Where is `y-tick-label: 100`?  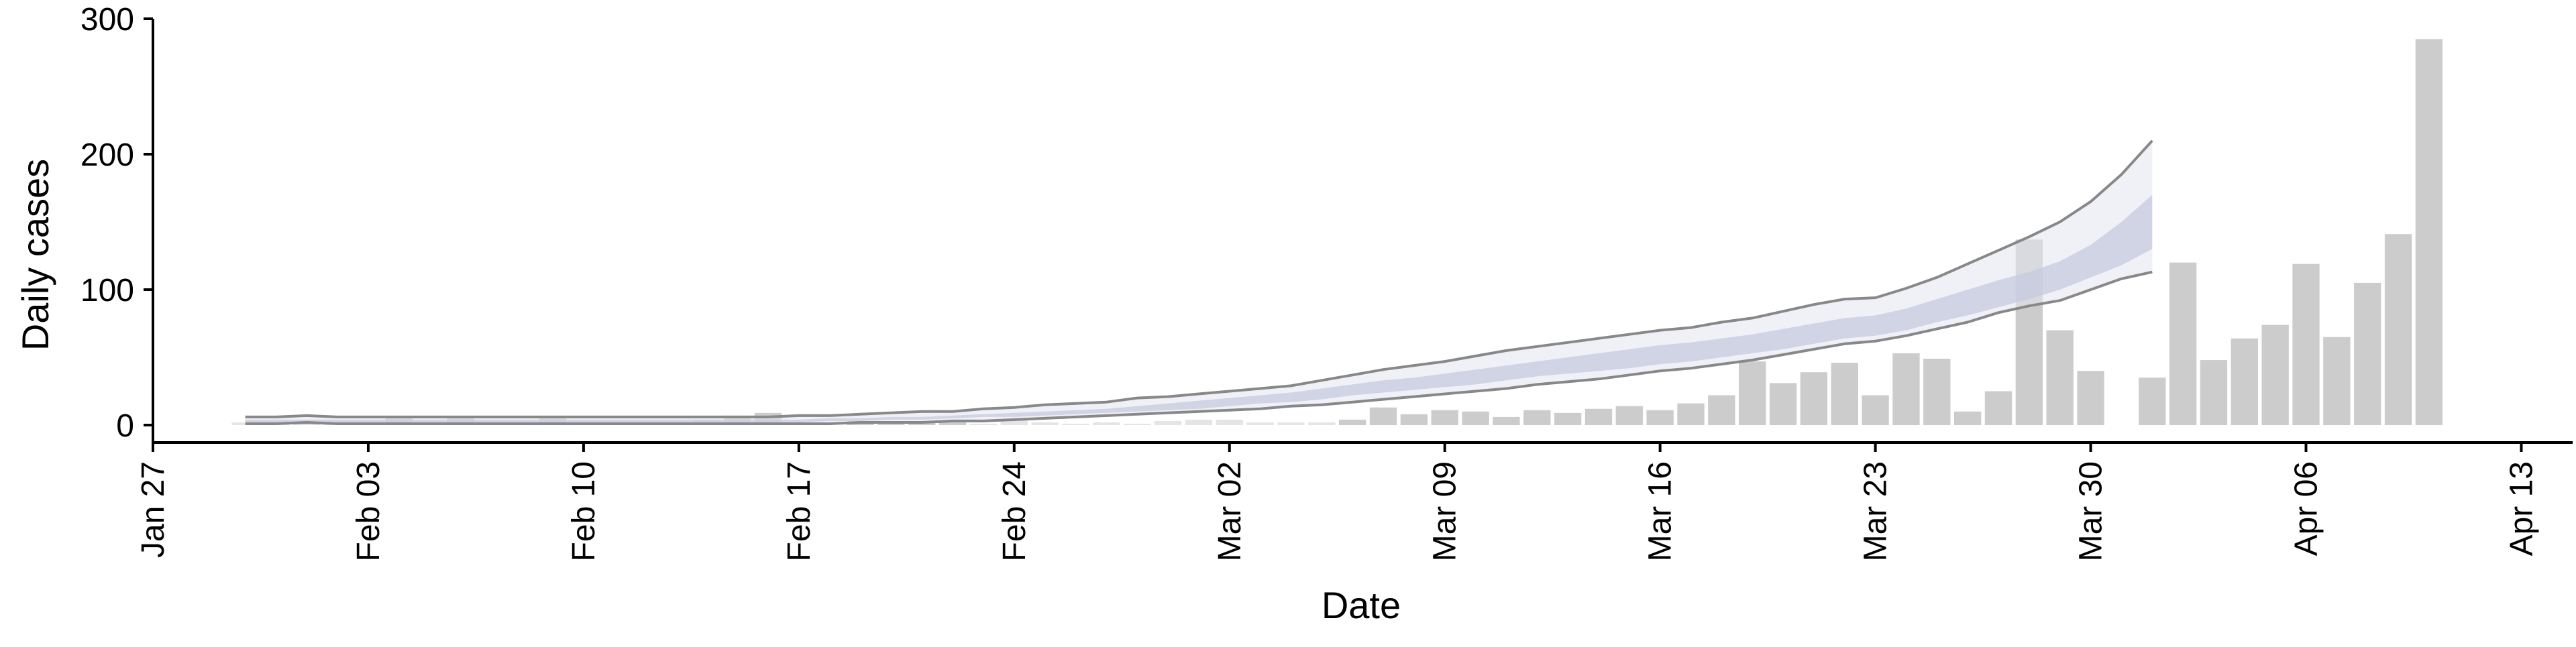
y-tick-label: 100 is located at coordinates (107, 290).